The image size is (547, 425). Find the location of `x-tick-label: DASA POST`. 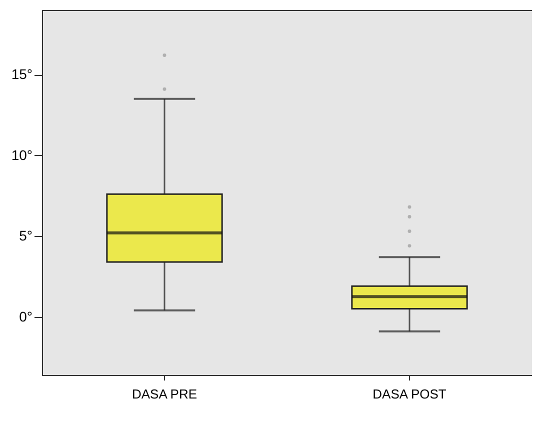

x-tick-label: DASA POST is located at coordinates (409, 394).